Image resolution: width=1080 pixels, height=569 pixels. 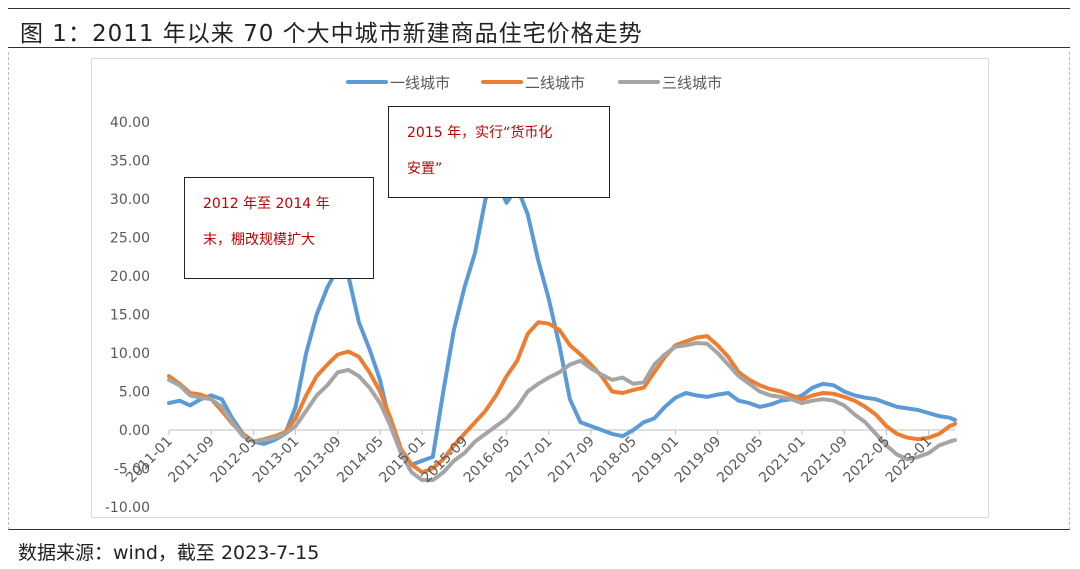 I want to click on source-note: 数据来源：wind，截至 2023-7-15, so click(x=169, y=553).